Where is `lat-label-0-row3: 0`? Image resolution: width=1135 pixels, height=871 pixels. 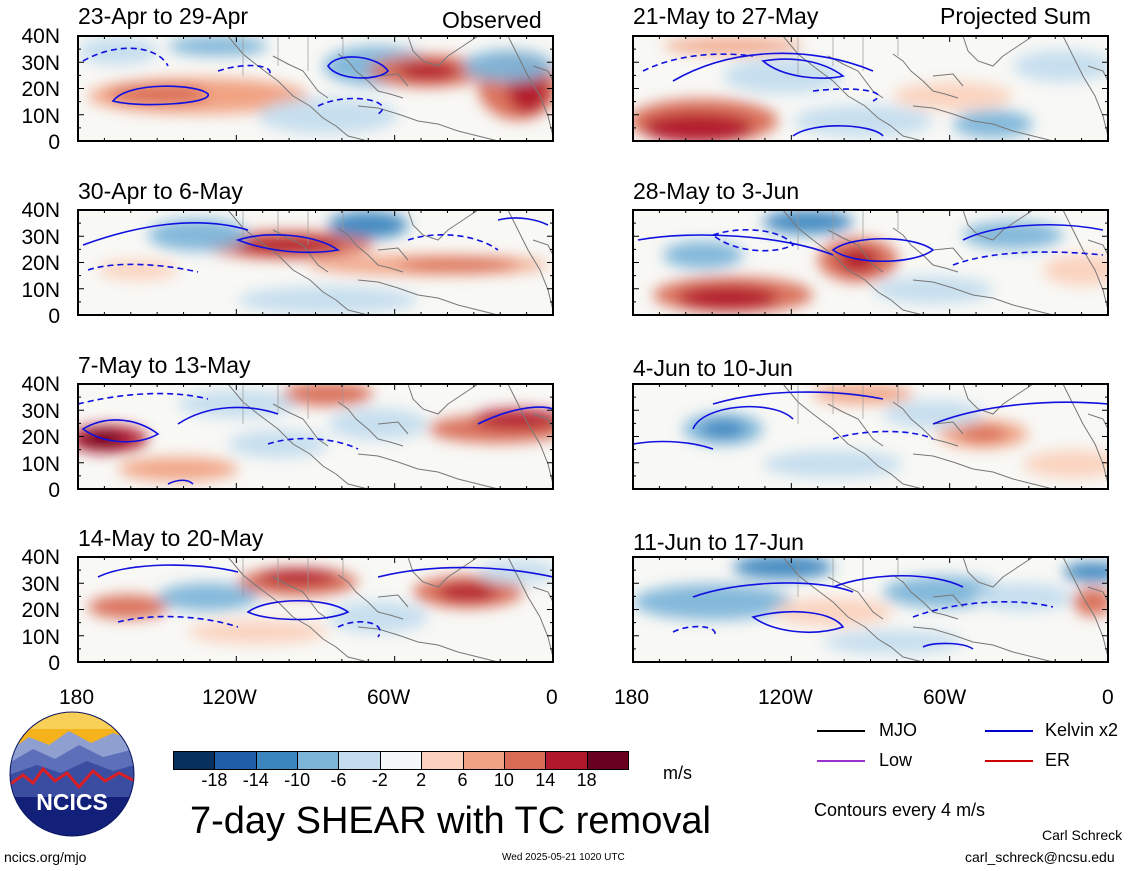
lat-label-0-row3: 0 is located at coordinates (54, 490).